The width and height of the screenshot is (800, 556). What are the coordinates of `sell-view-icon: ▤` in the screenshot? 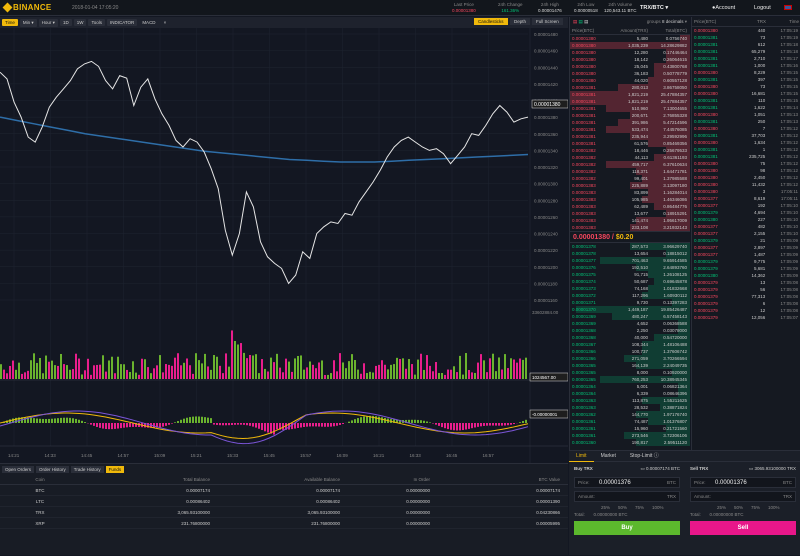 It's located at (575, 21).